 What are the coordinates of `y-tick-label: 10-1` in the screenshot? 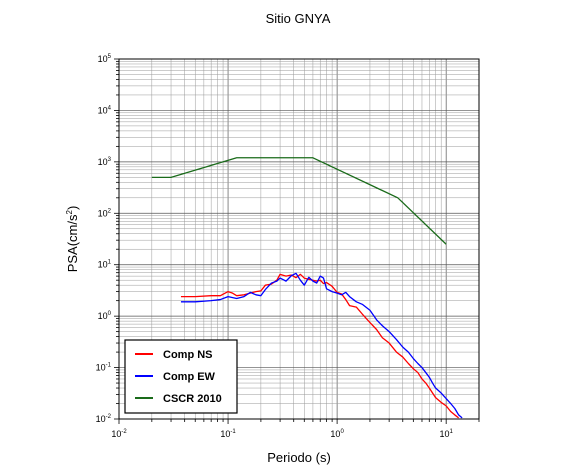 It's located at (104, 368).